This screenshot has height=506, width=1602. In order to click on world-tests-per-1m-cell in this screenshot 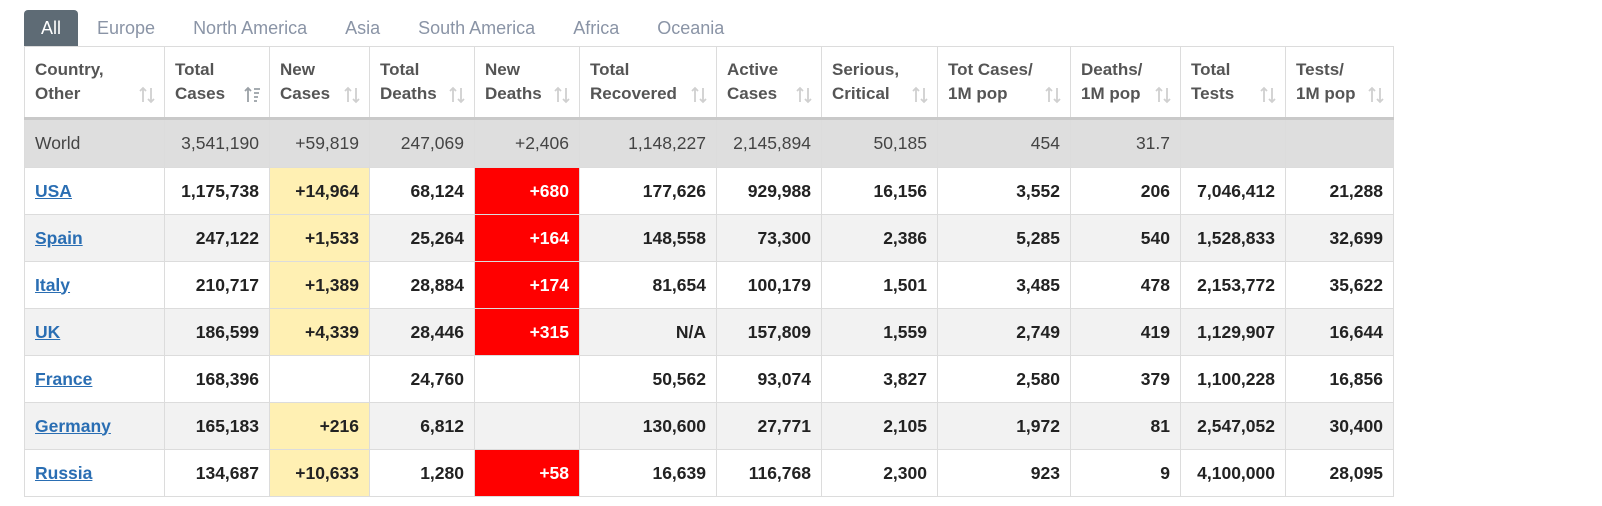, I will do `click(1339, 143)`.